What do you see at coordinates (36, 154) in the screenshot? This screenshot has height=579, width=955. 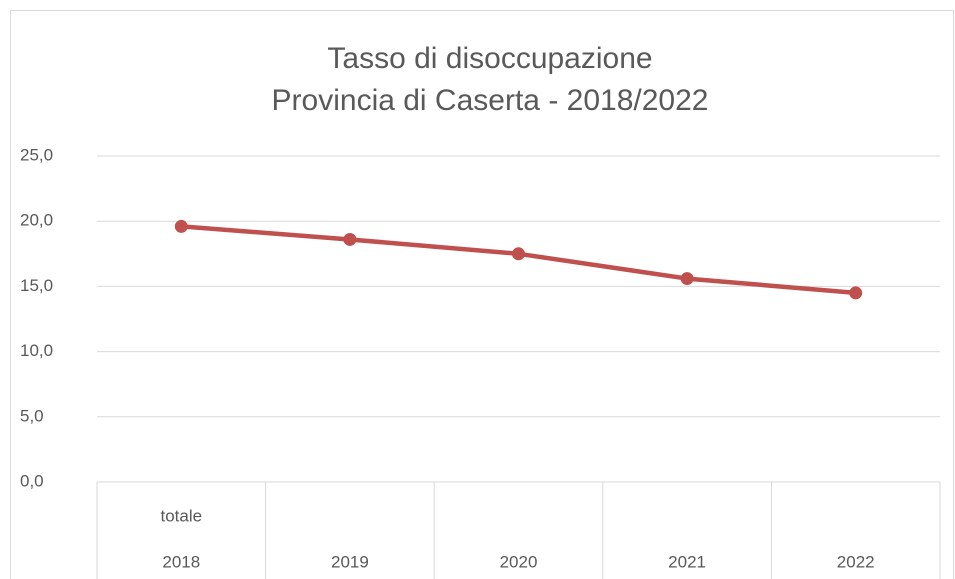 I see `y-tick-label: 25,0` at bounding box center [36, 154].